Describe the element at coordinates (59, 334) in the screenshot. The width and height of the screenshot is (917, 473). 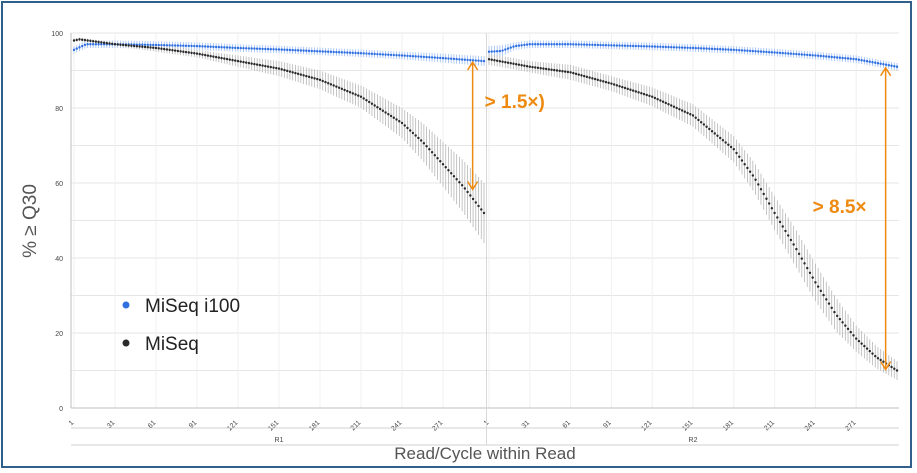
I see `y-tick-label: 20` at that location.